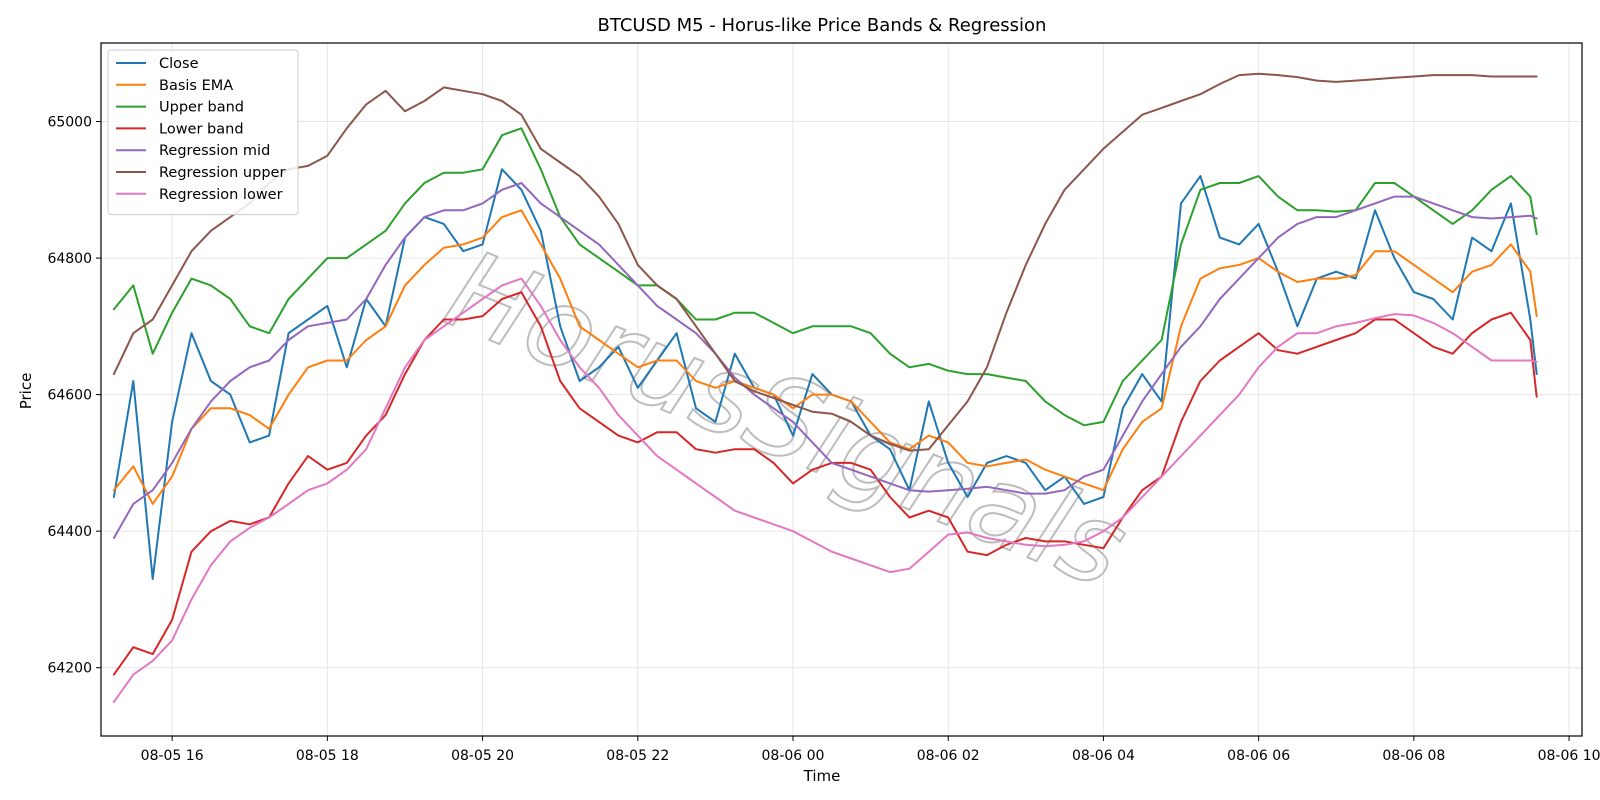  I want to click on y-axis: 64200 64400 64600 64800 65000, so click(74, 396).